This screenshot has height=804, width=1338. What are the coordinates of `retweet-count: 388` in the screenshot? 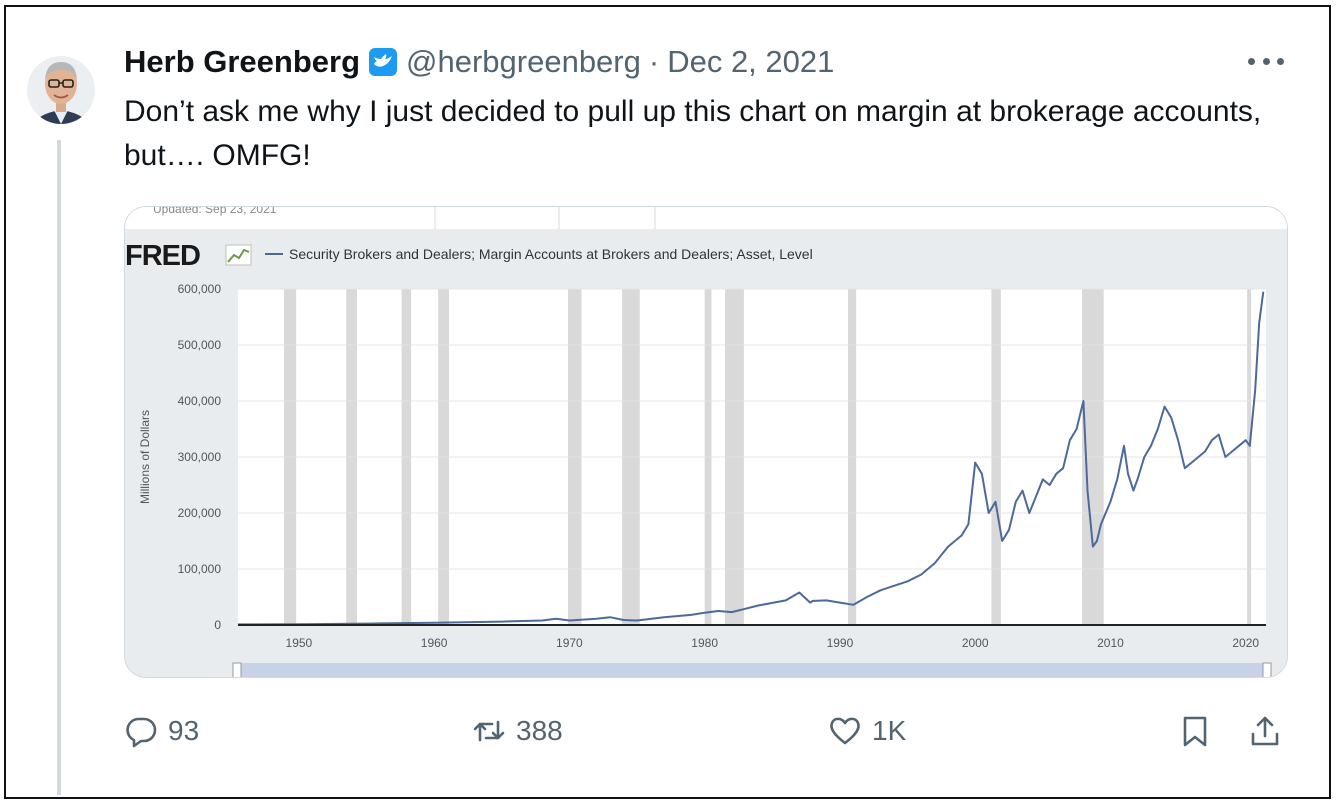 It's located at (539, 730).